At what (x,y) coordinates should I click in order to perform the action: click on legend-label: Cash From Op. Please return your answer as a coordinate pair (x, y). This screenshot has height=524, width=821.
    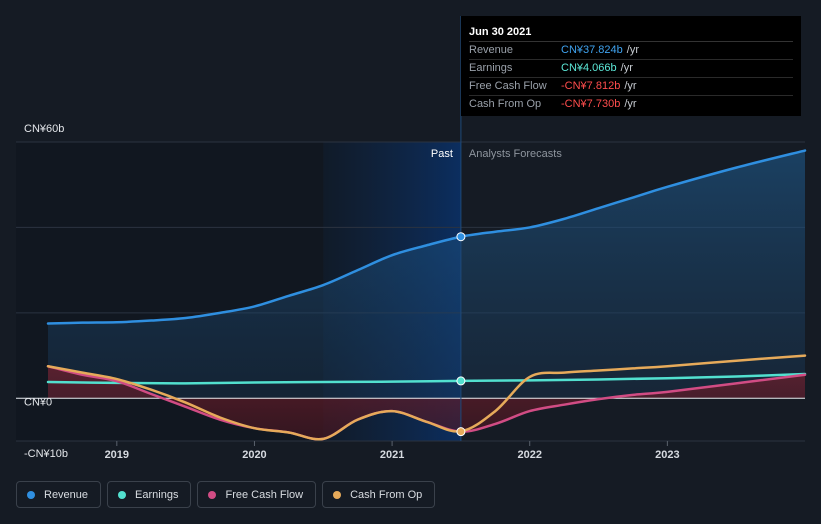
    Looking at the image, I should click on (386, 494).